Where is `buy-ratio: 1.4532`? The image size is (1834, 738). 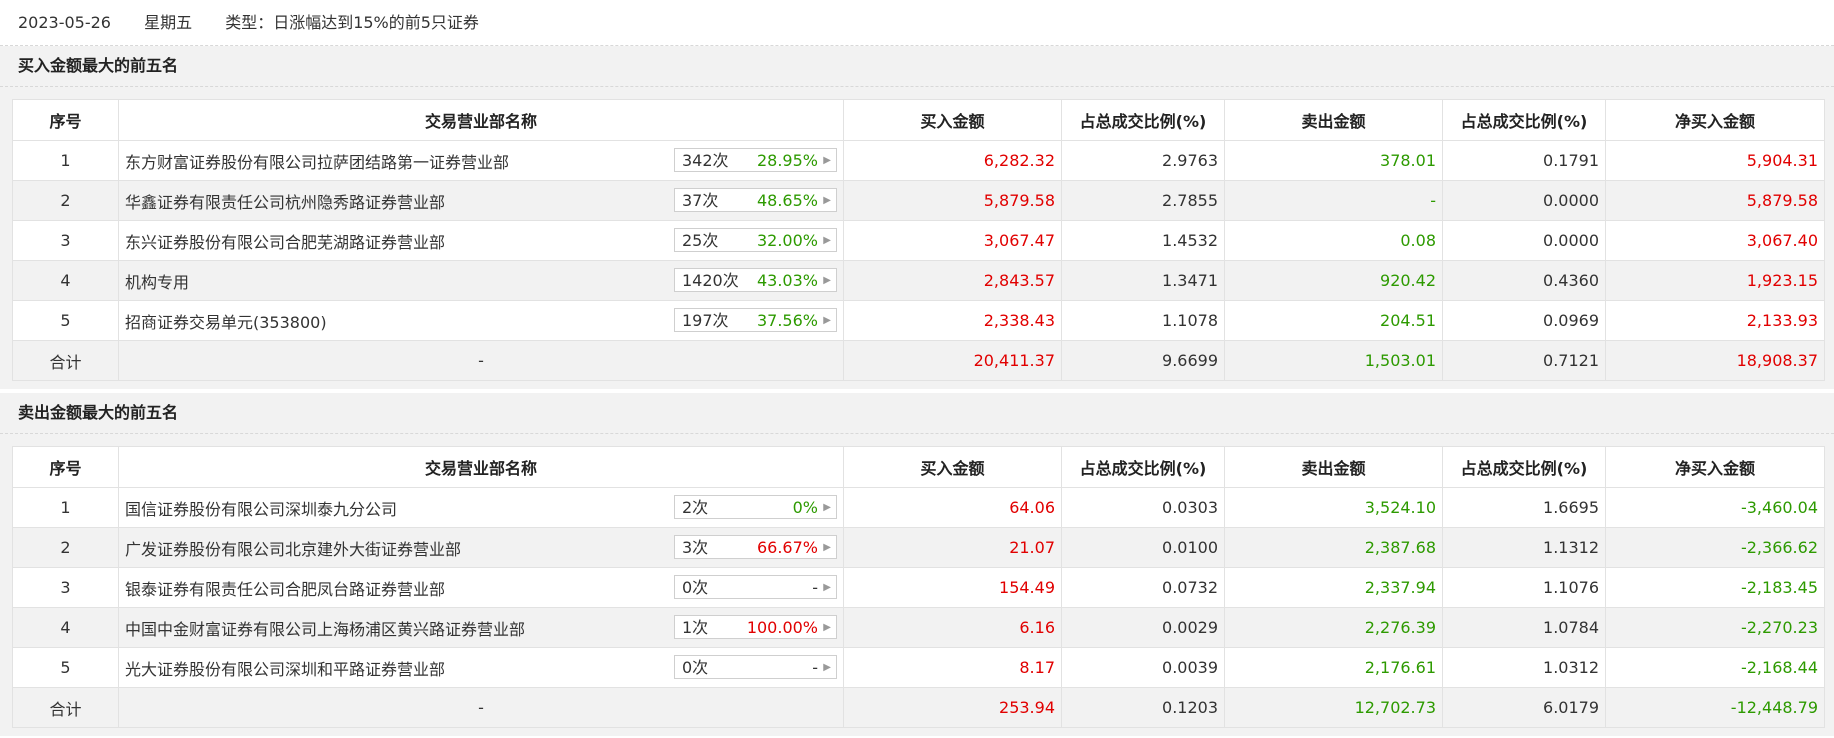 buy-ratio: 1.4532 is located at coordinates (1143, 240).